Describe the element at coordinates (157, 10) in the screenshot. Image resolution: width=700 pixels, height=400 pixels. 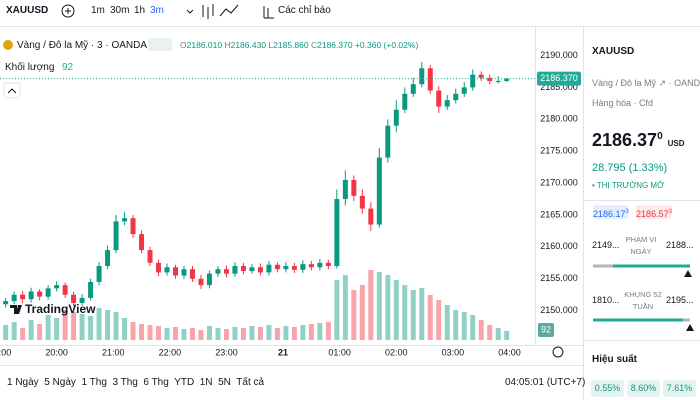
I see `interval-active: 3m` at that location.